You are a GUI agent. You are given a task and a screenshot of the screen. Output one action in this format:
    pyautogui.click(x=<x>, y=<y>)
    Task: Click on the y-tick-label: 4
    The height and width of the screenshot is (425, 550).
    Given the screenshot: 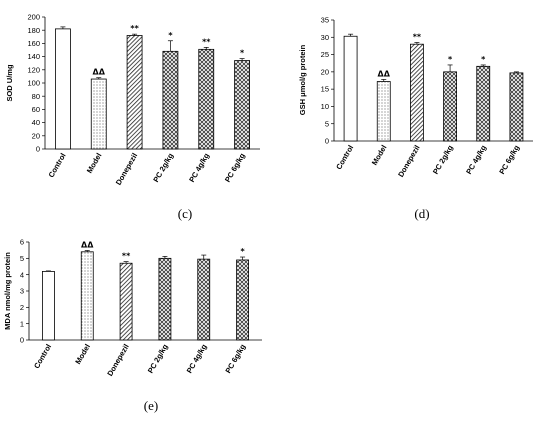 What is the action you would take?
    pyautogui.click(x=22, y=274)
    